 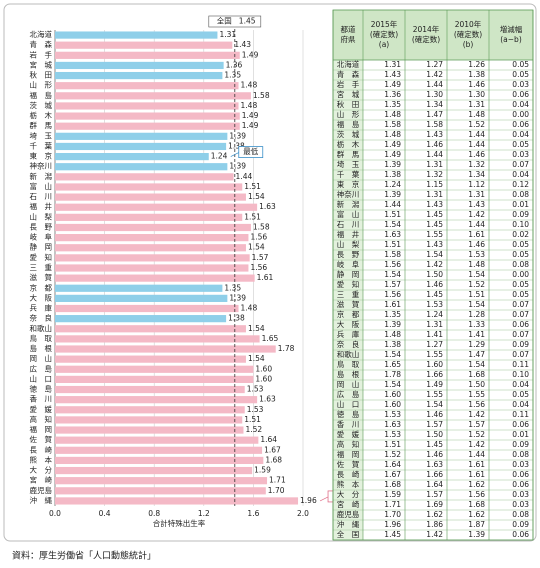 I want to click on table-cell: 0.09, so click(x=520, y=444).